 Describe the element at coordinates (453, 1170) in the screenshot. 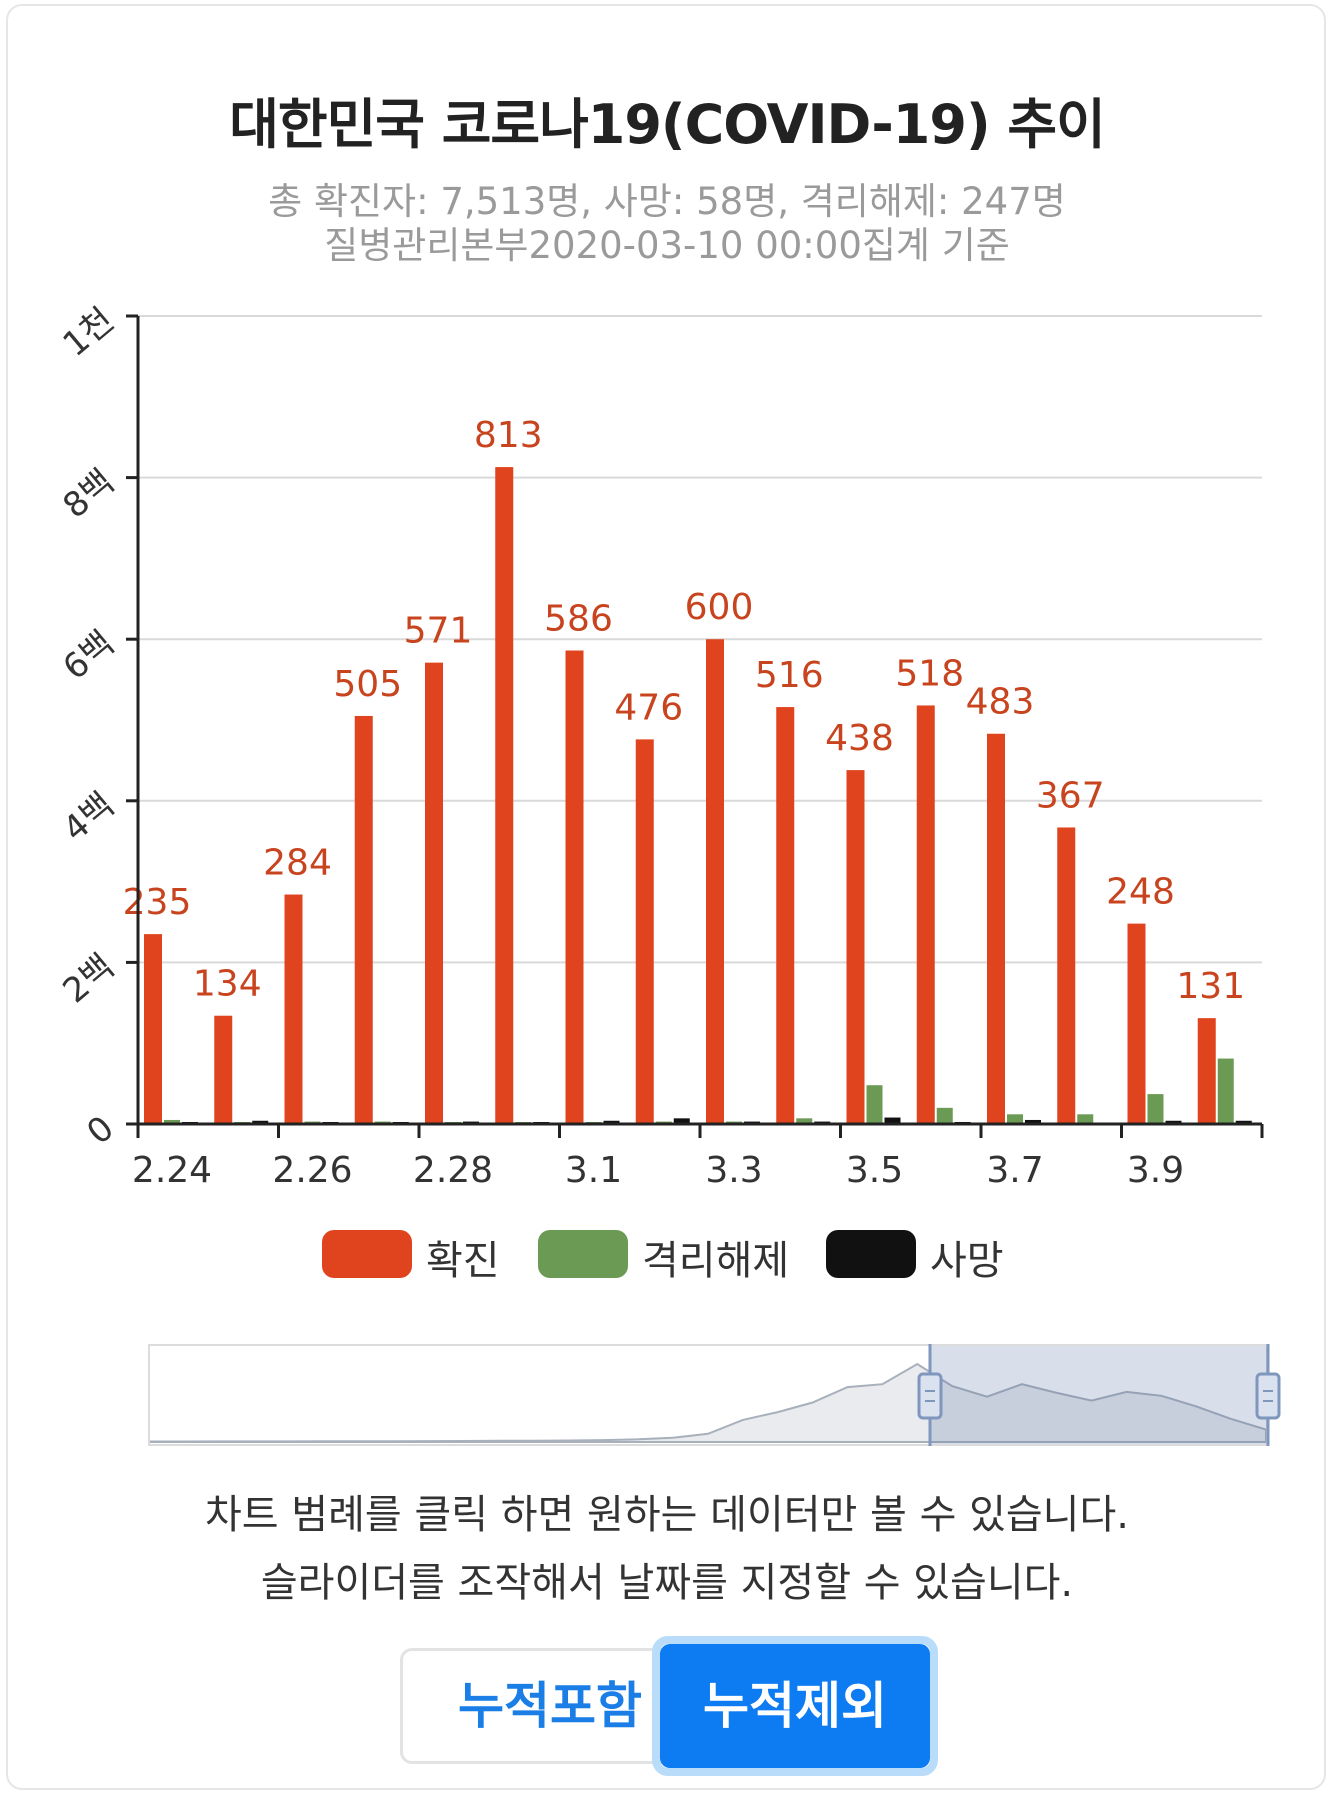

I see `x-tick-label: 2.28` at that location.